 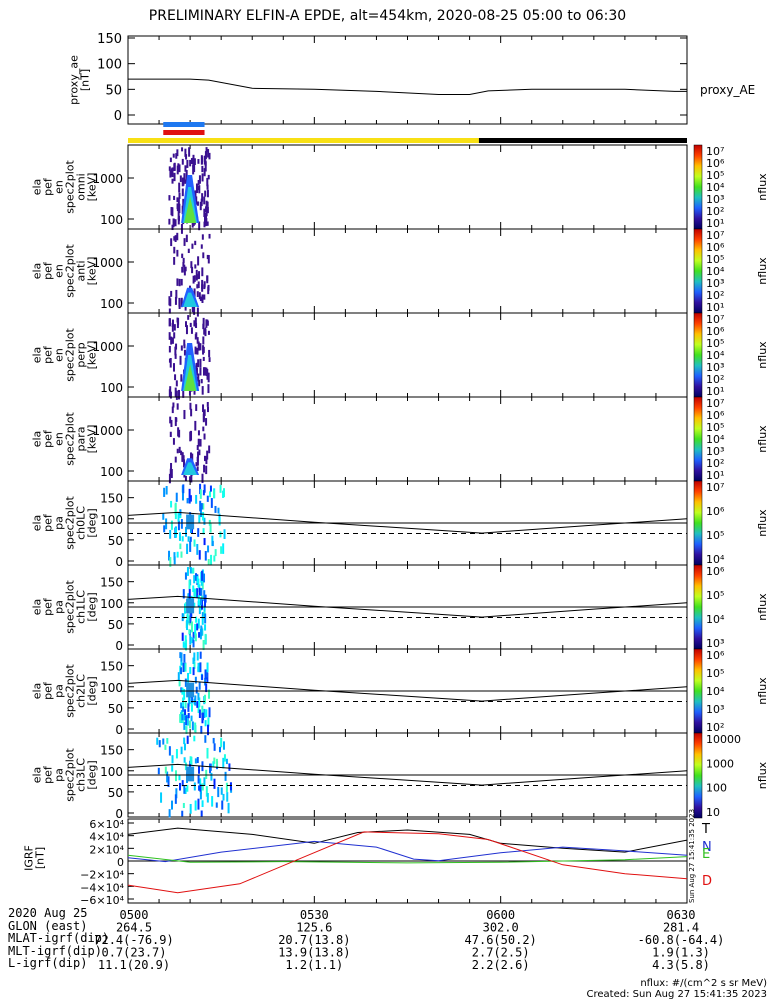 I want to click on grf-series-N, so click(x=407, y=851).